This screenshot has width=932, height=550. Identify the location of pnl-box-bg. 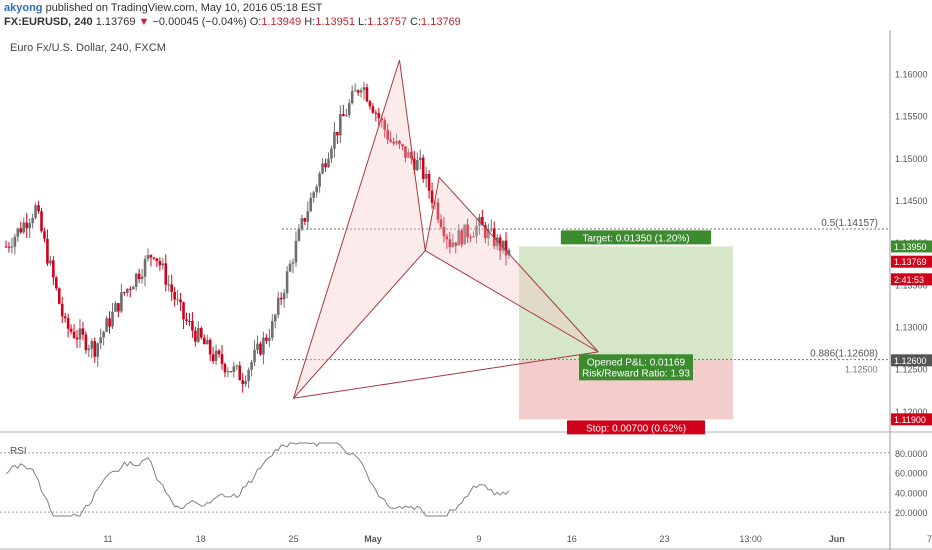
(636, 367).